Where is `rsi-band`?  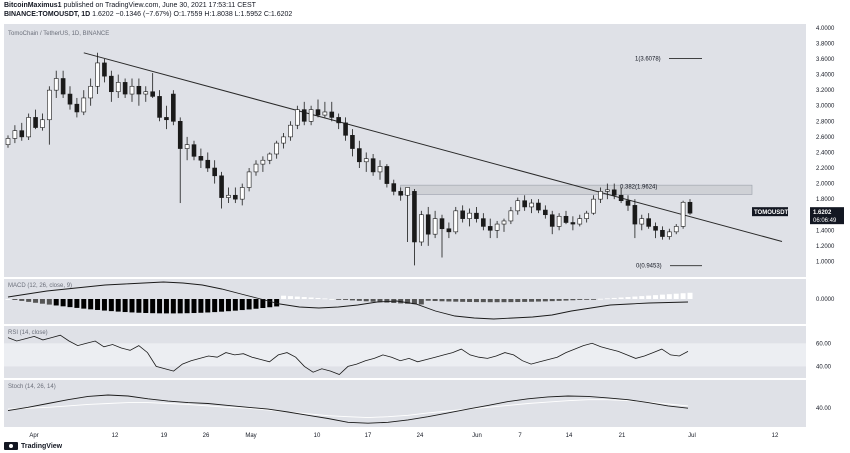
rsi-band is located at coordinates (405, 355).